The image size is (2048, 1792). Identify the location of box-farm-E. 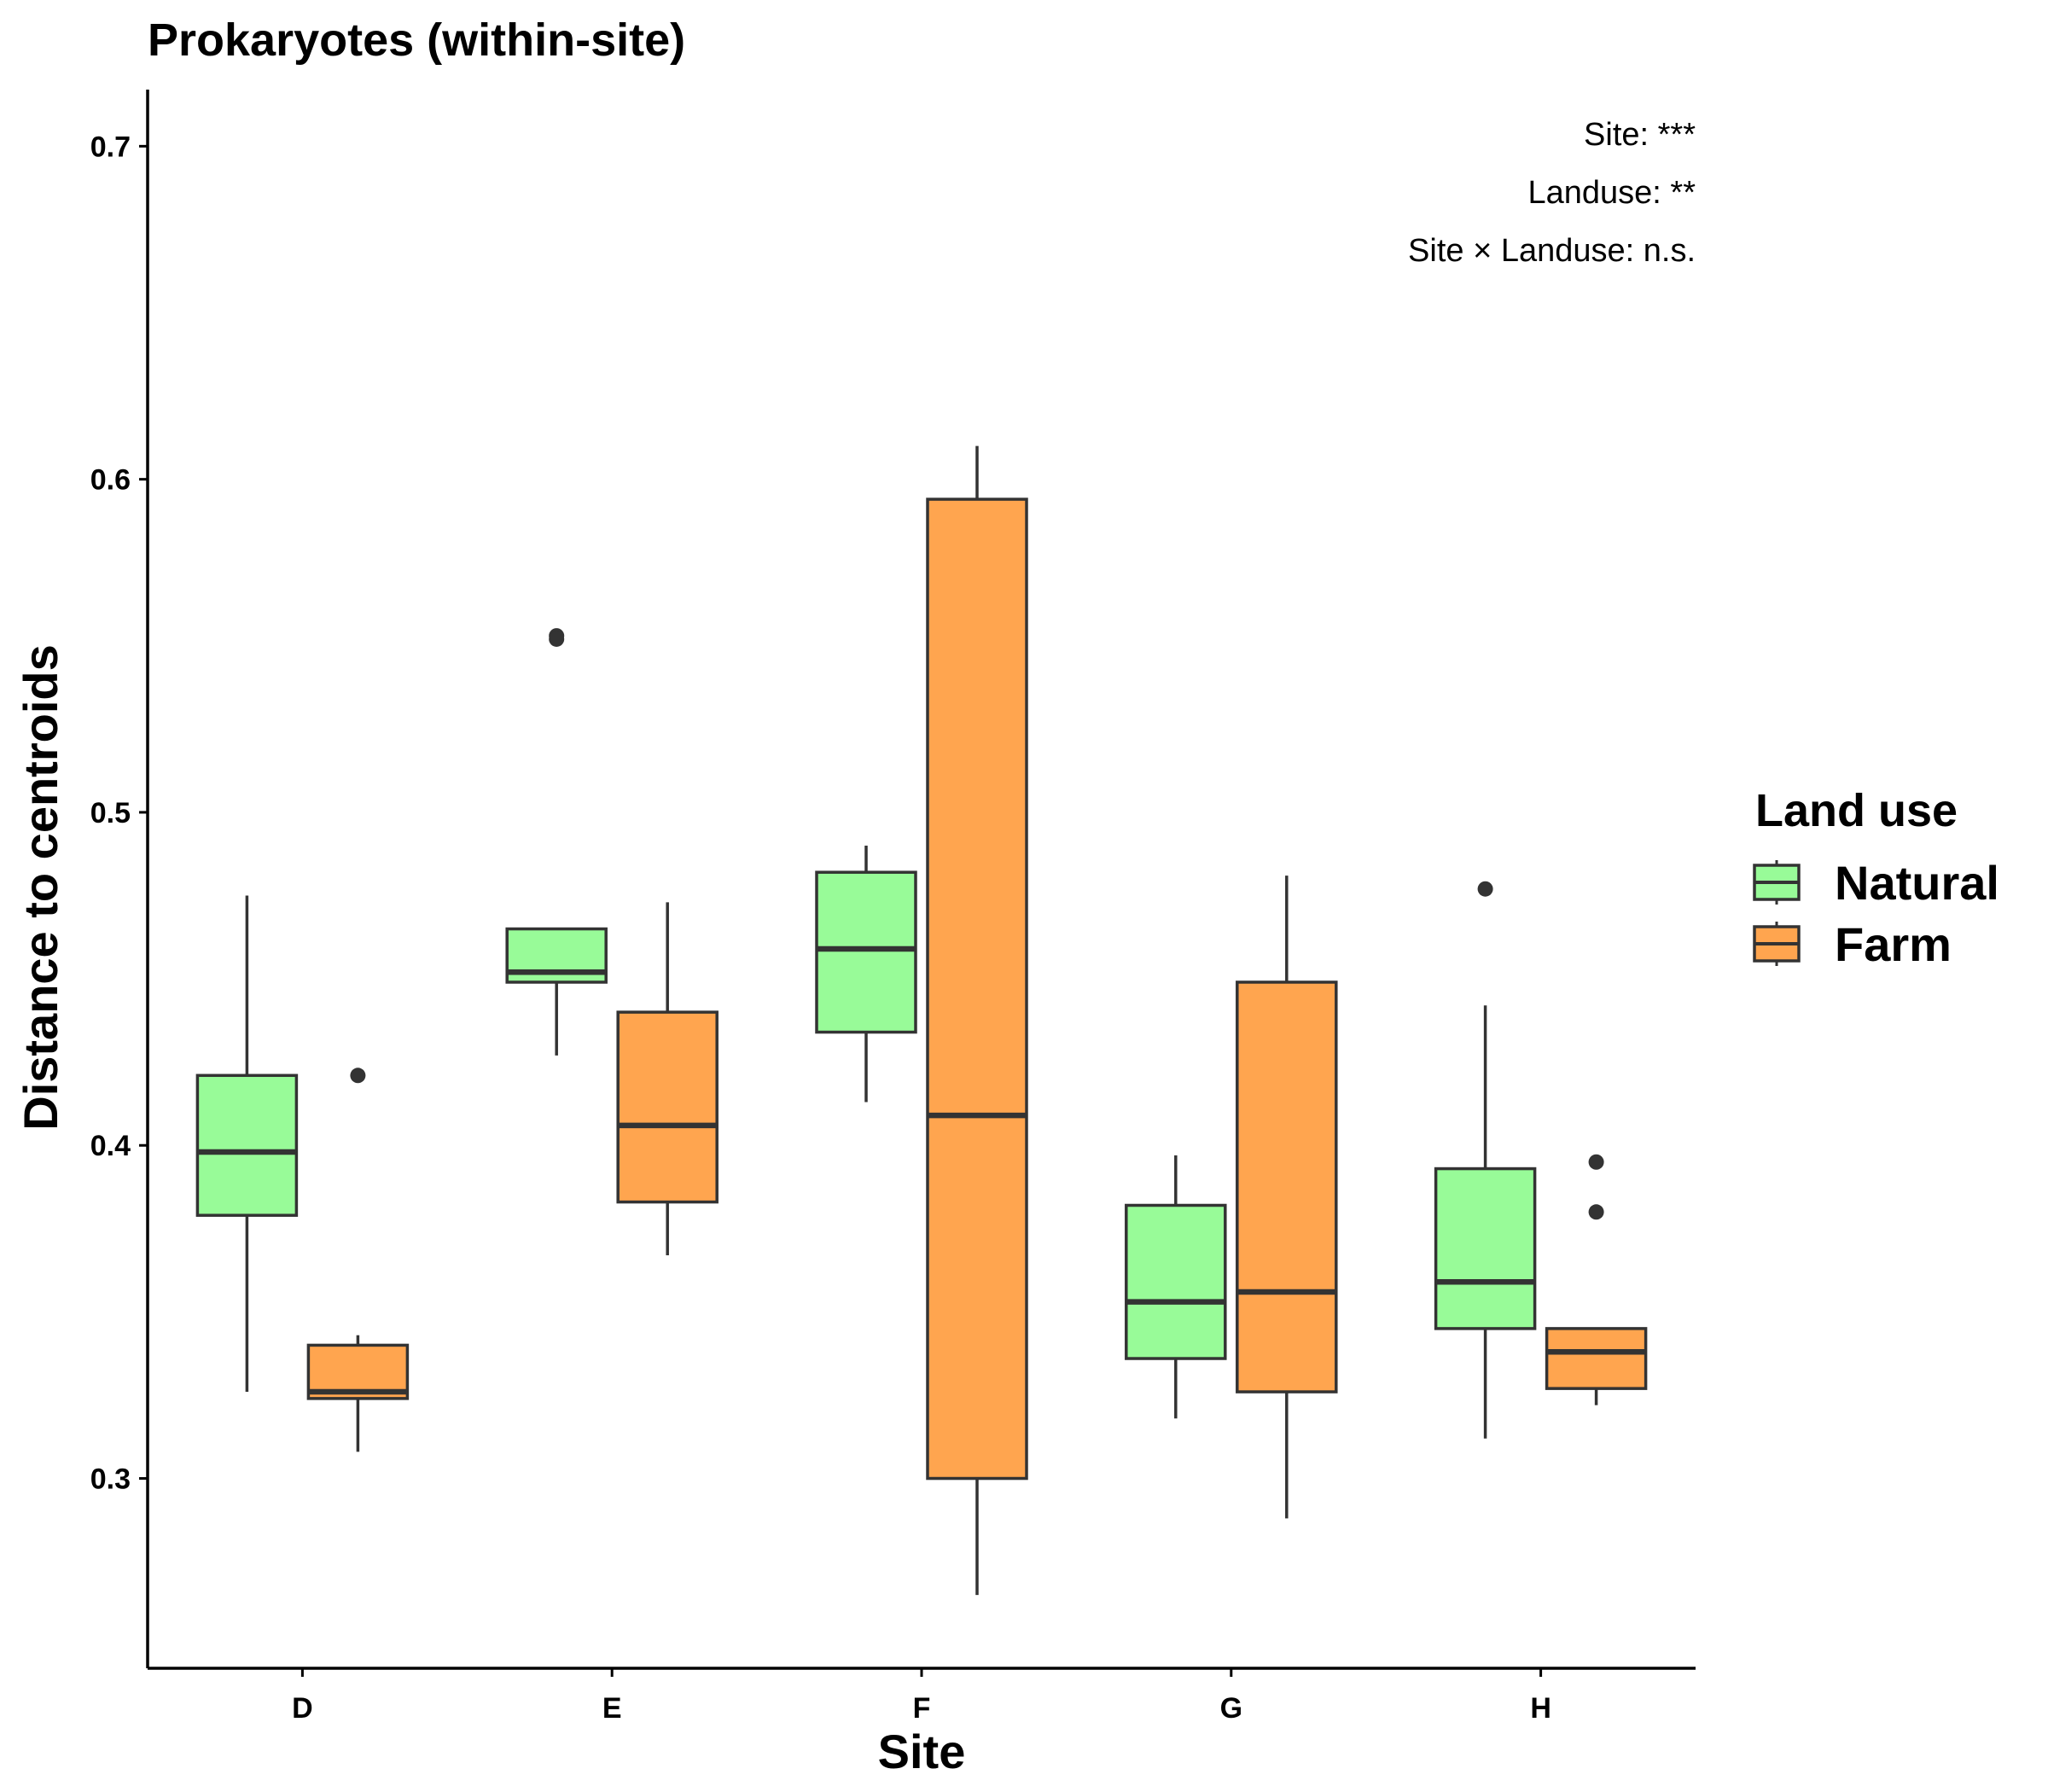
(667, 1079).